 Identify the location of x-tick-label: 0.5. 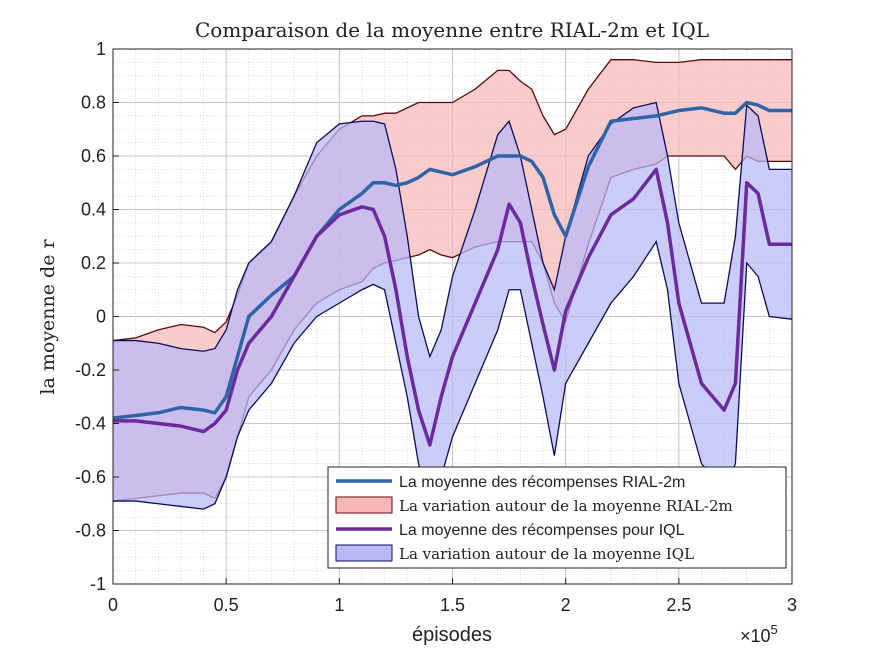
(226, 605).